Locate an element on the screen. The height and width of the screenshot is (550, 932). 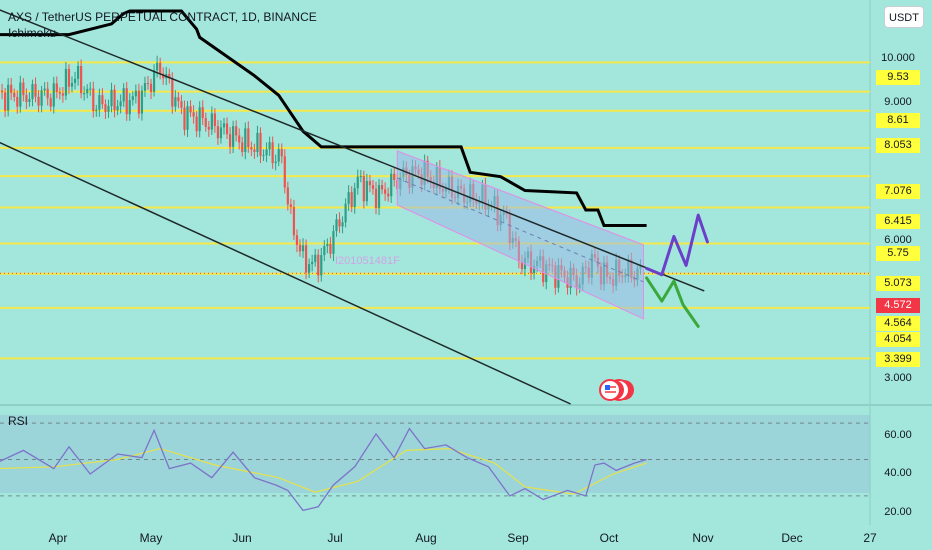
y-tick-label: 10.000 is located at coordinates (898, 58).